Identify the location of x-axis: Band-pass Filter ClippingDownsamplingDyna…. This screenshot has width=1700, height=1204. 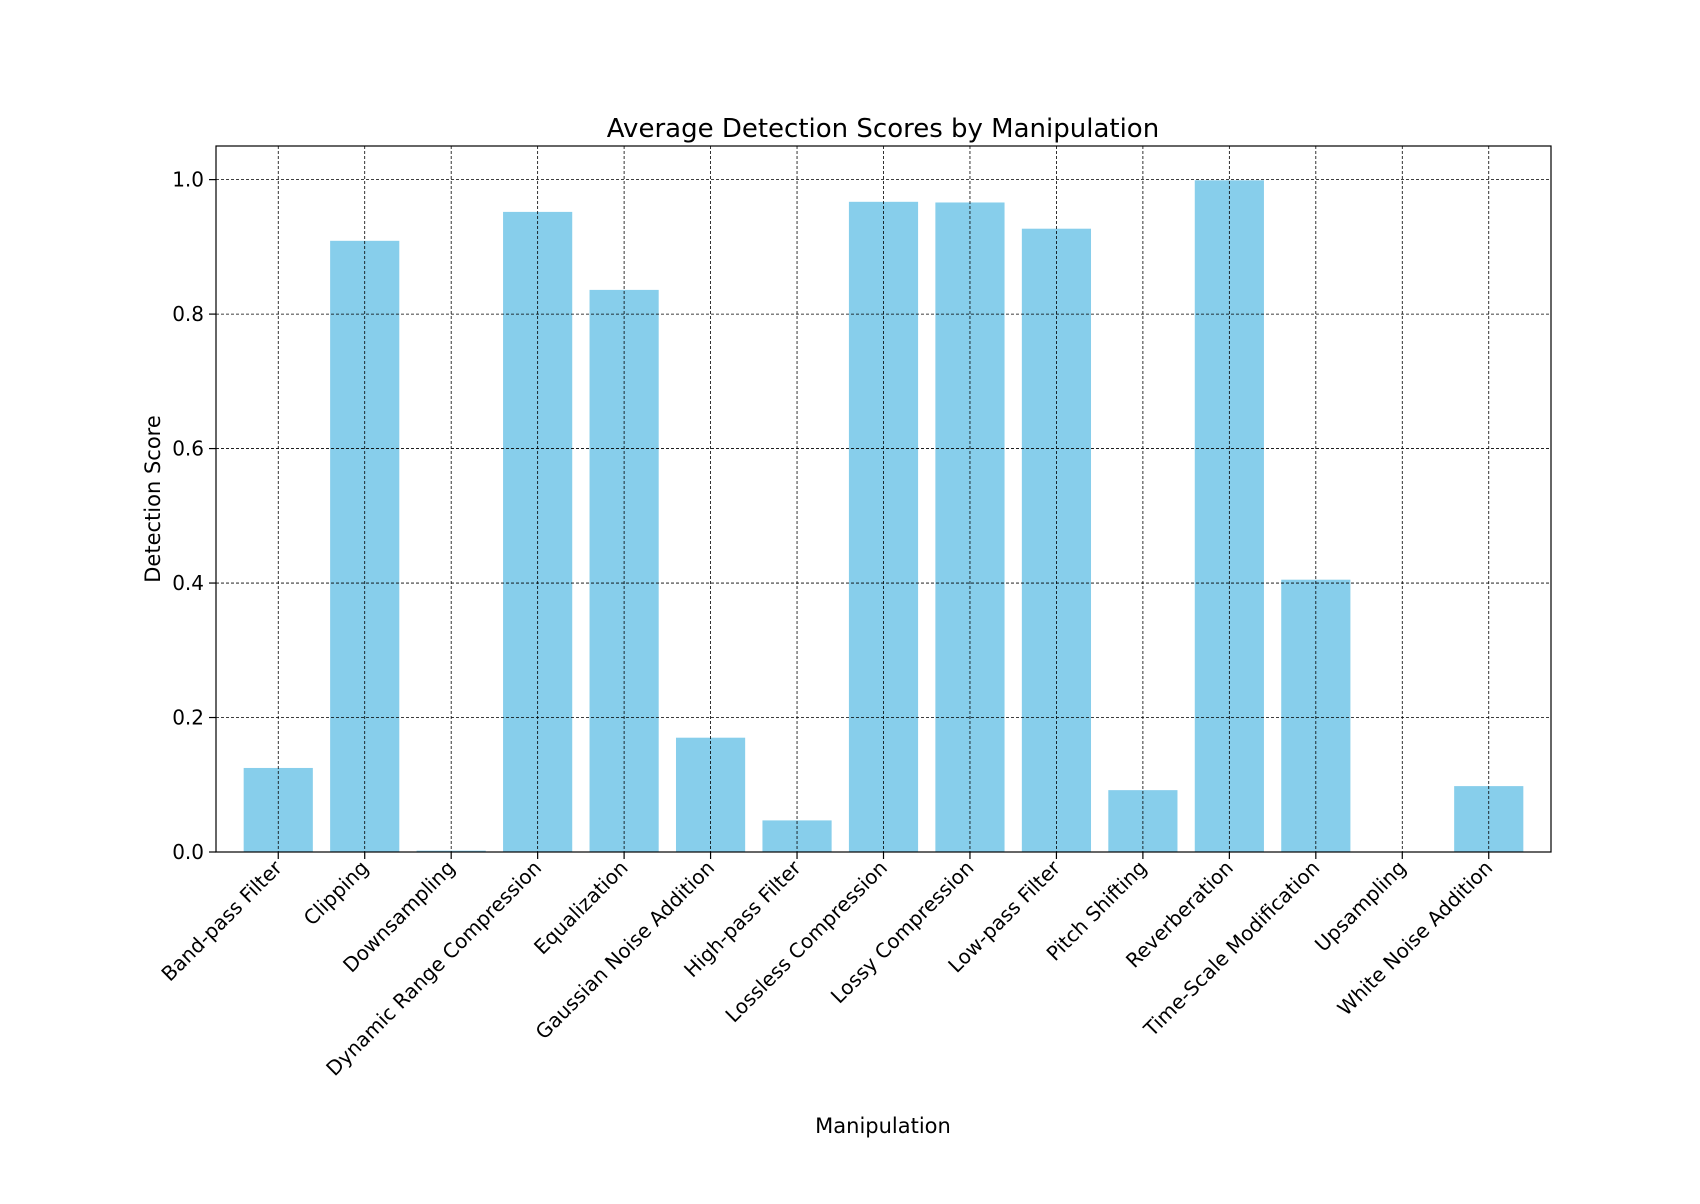
(827, 966).